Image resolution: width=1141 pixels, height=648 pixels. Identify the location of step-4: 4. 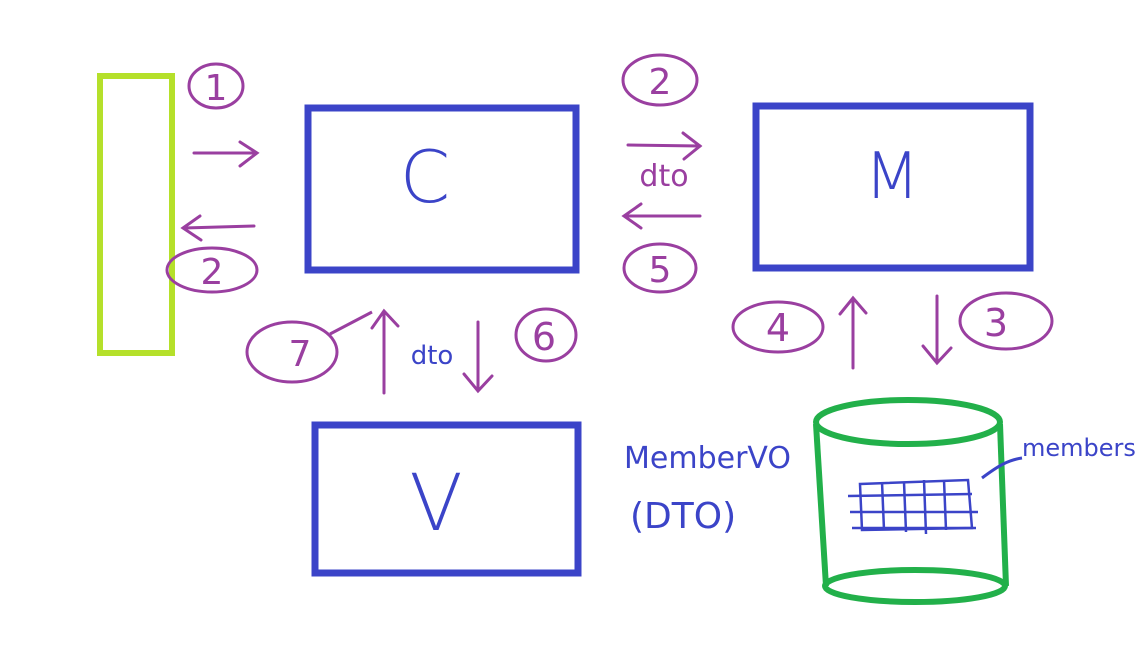
(778, 327).